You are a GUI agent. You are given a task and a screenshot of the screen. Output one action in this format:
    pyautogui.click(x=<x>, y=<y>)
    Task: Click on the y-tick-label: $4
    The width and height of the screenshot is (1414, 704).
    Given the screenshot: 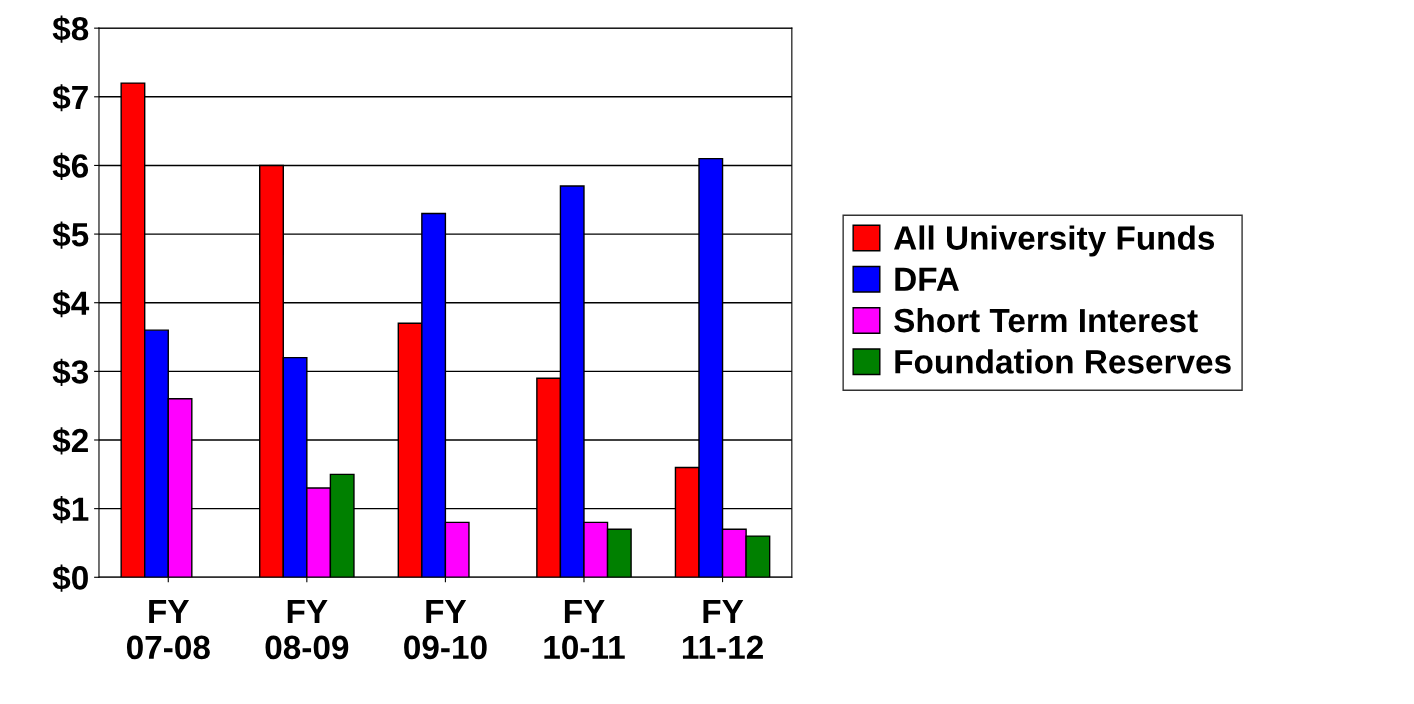 What is the action you would take?
    pyautogui.click(x=71, y=304)
    